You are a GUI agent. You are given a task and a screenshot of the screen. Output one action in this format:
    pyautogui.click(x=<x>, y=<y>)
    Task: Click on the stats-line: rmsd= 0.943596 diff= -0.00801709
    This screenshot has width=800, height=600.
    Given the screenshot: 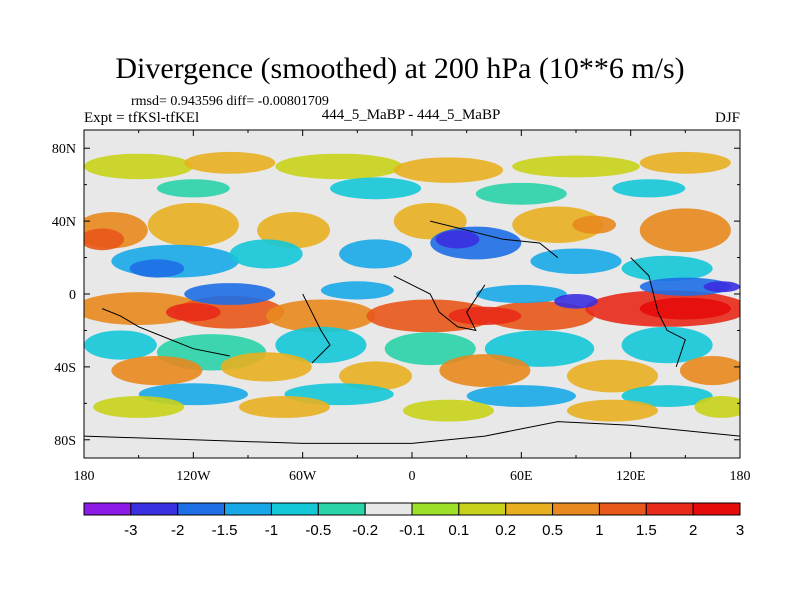 What is the action you would take?
    pyautogui.click(x=230, y=101)
    